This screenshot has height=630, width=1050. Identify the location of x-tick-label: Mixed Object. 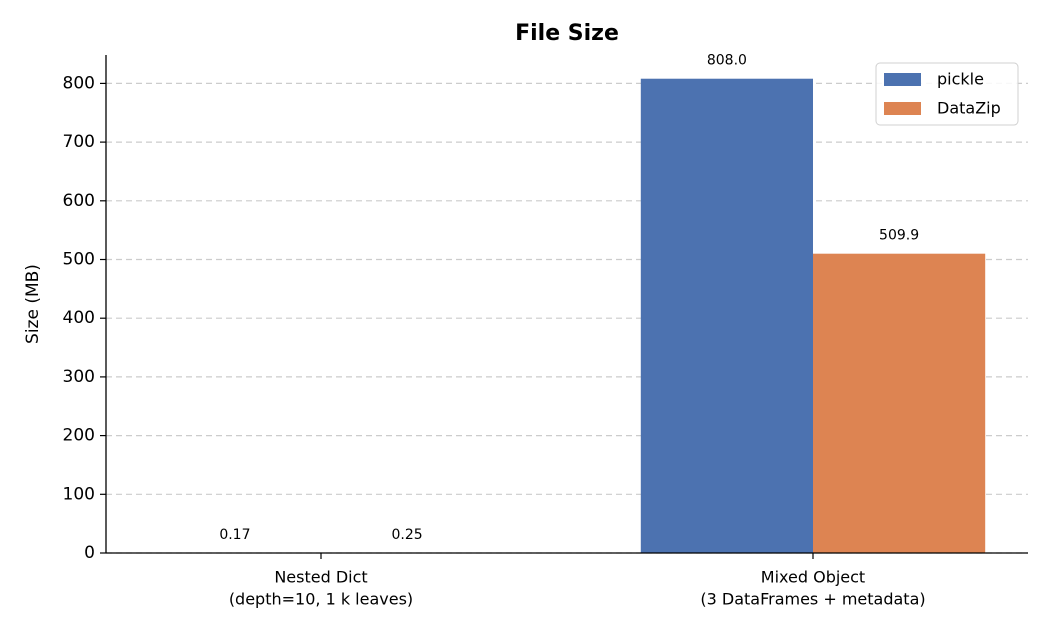
(813, 577).